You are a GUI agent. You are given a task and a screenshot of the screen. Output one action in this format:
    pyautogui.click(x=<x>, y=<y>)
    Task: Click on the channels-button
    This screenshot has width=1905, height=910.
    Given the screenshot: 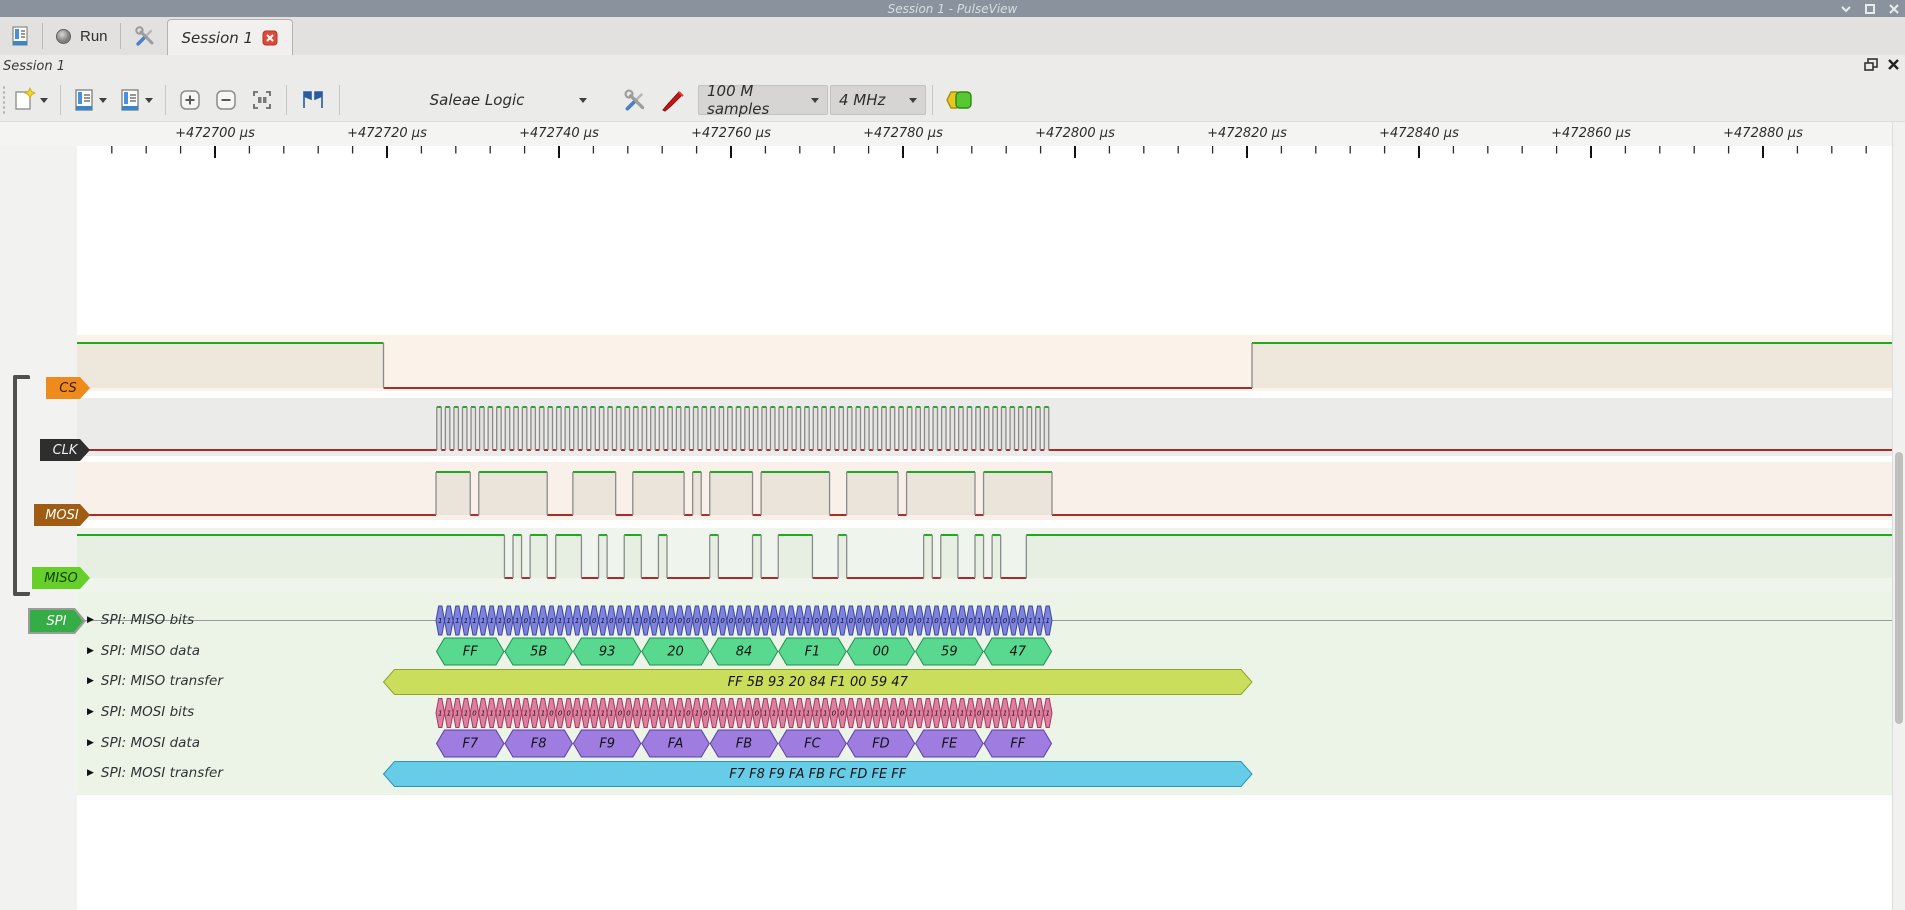 What is the action you would take?
    pyautogui.click(x=673, y=100)
    